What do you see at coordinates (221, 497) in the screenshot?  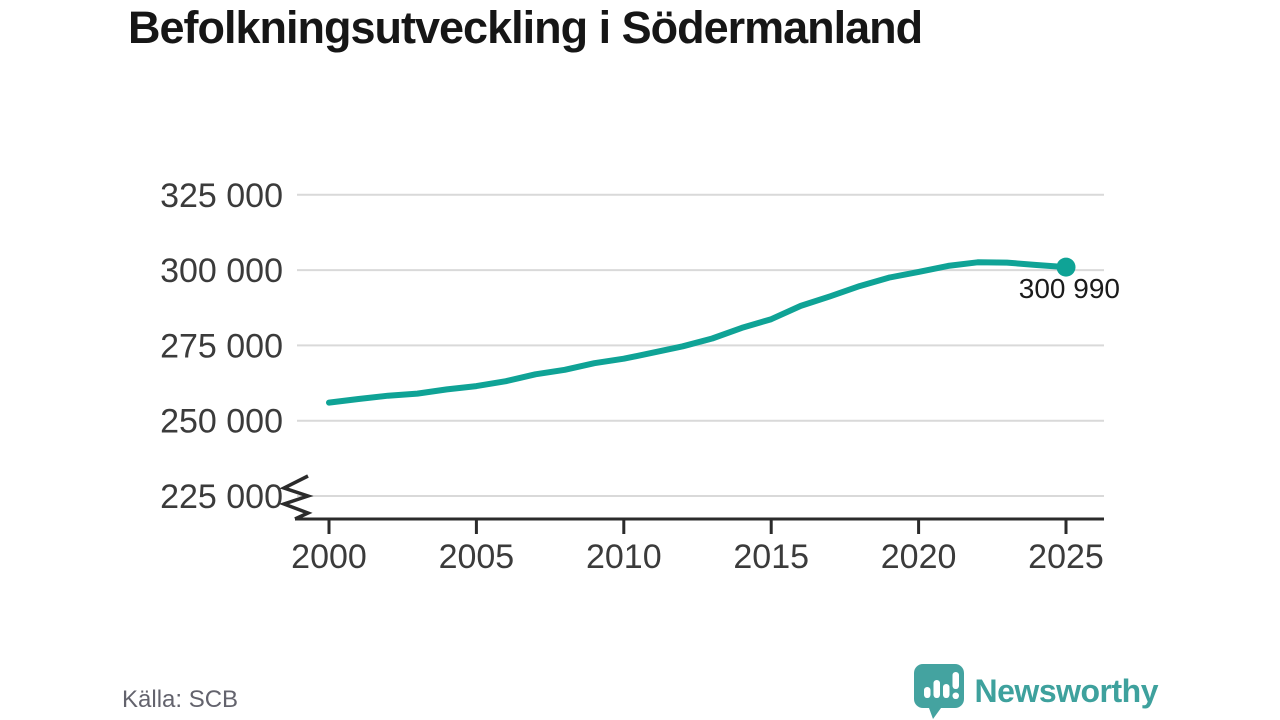 I see `y-tick-label: 225 000` at bounding box center [221, 497].